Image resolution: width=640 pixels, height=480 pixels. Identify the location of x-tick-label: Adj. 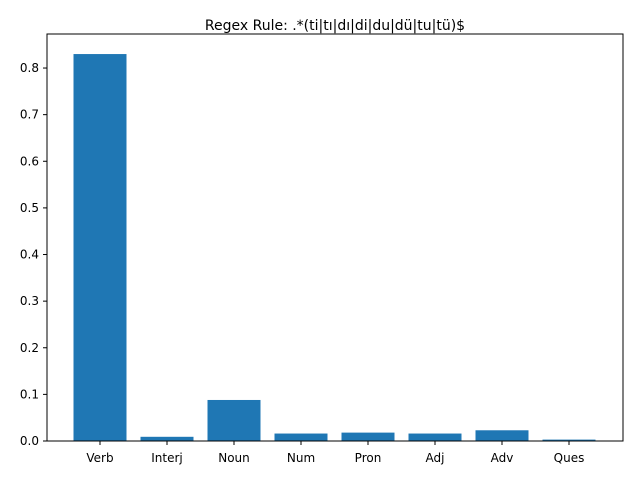
(435, 458).